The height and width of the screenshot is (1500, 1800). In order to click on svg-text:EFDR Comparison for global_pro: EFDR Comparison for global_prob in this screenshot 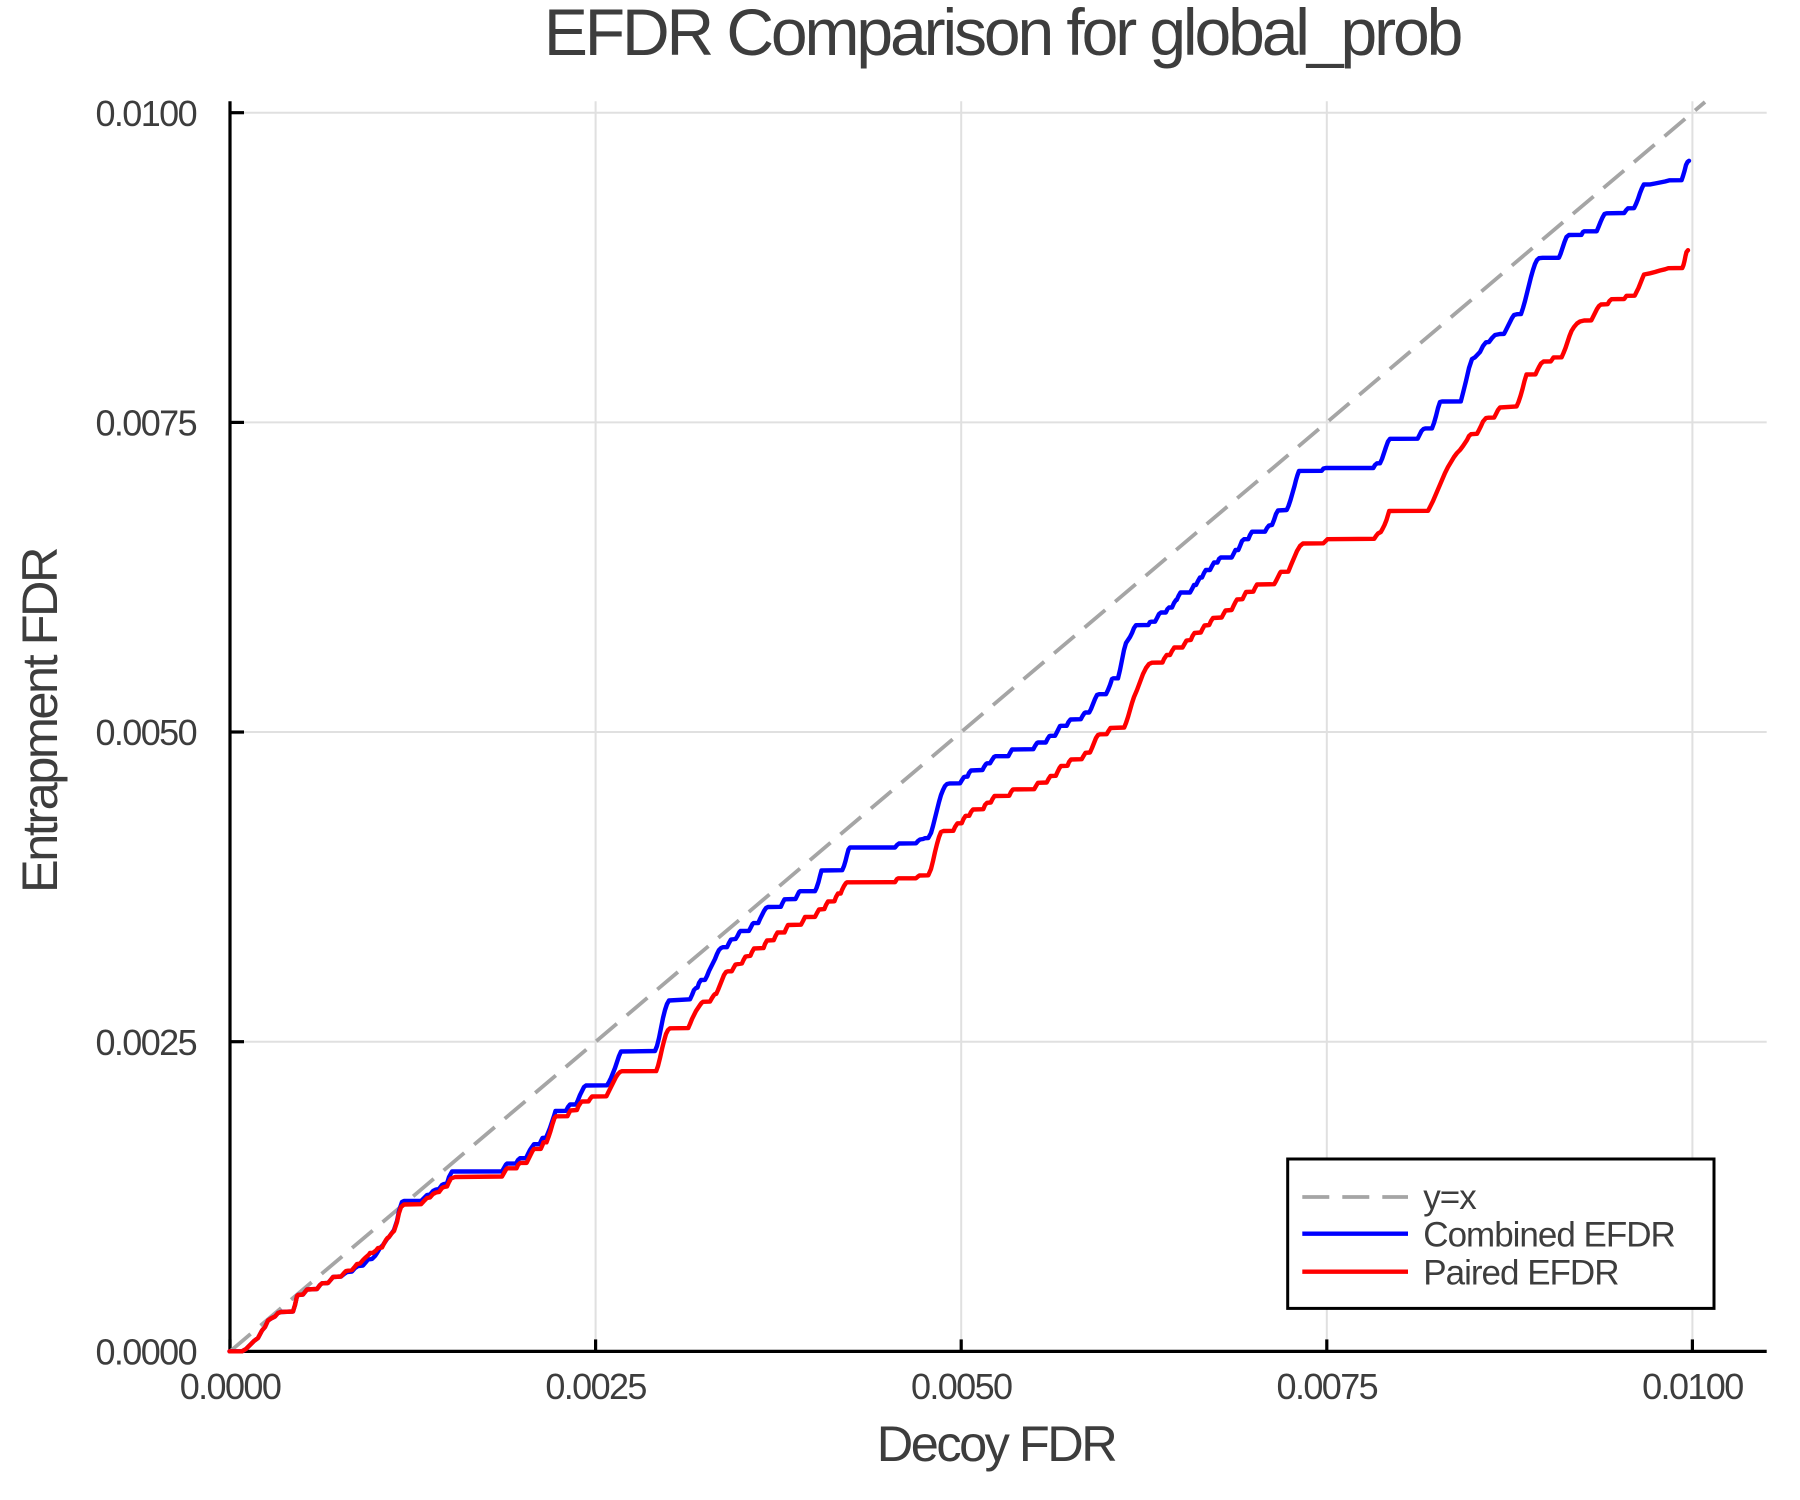, I will do `click(1002, 34)`.